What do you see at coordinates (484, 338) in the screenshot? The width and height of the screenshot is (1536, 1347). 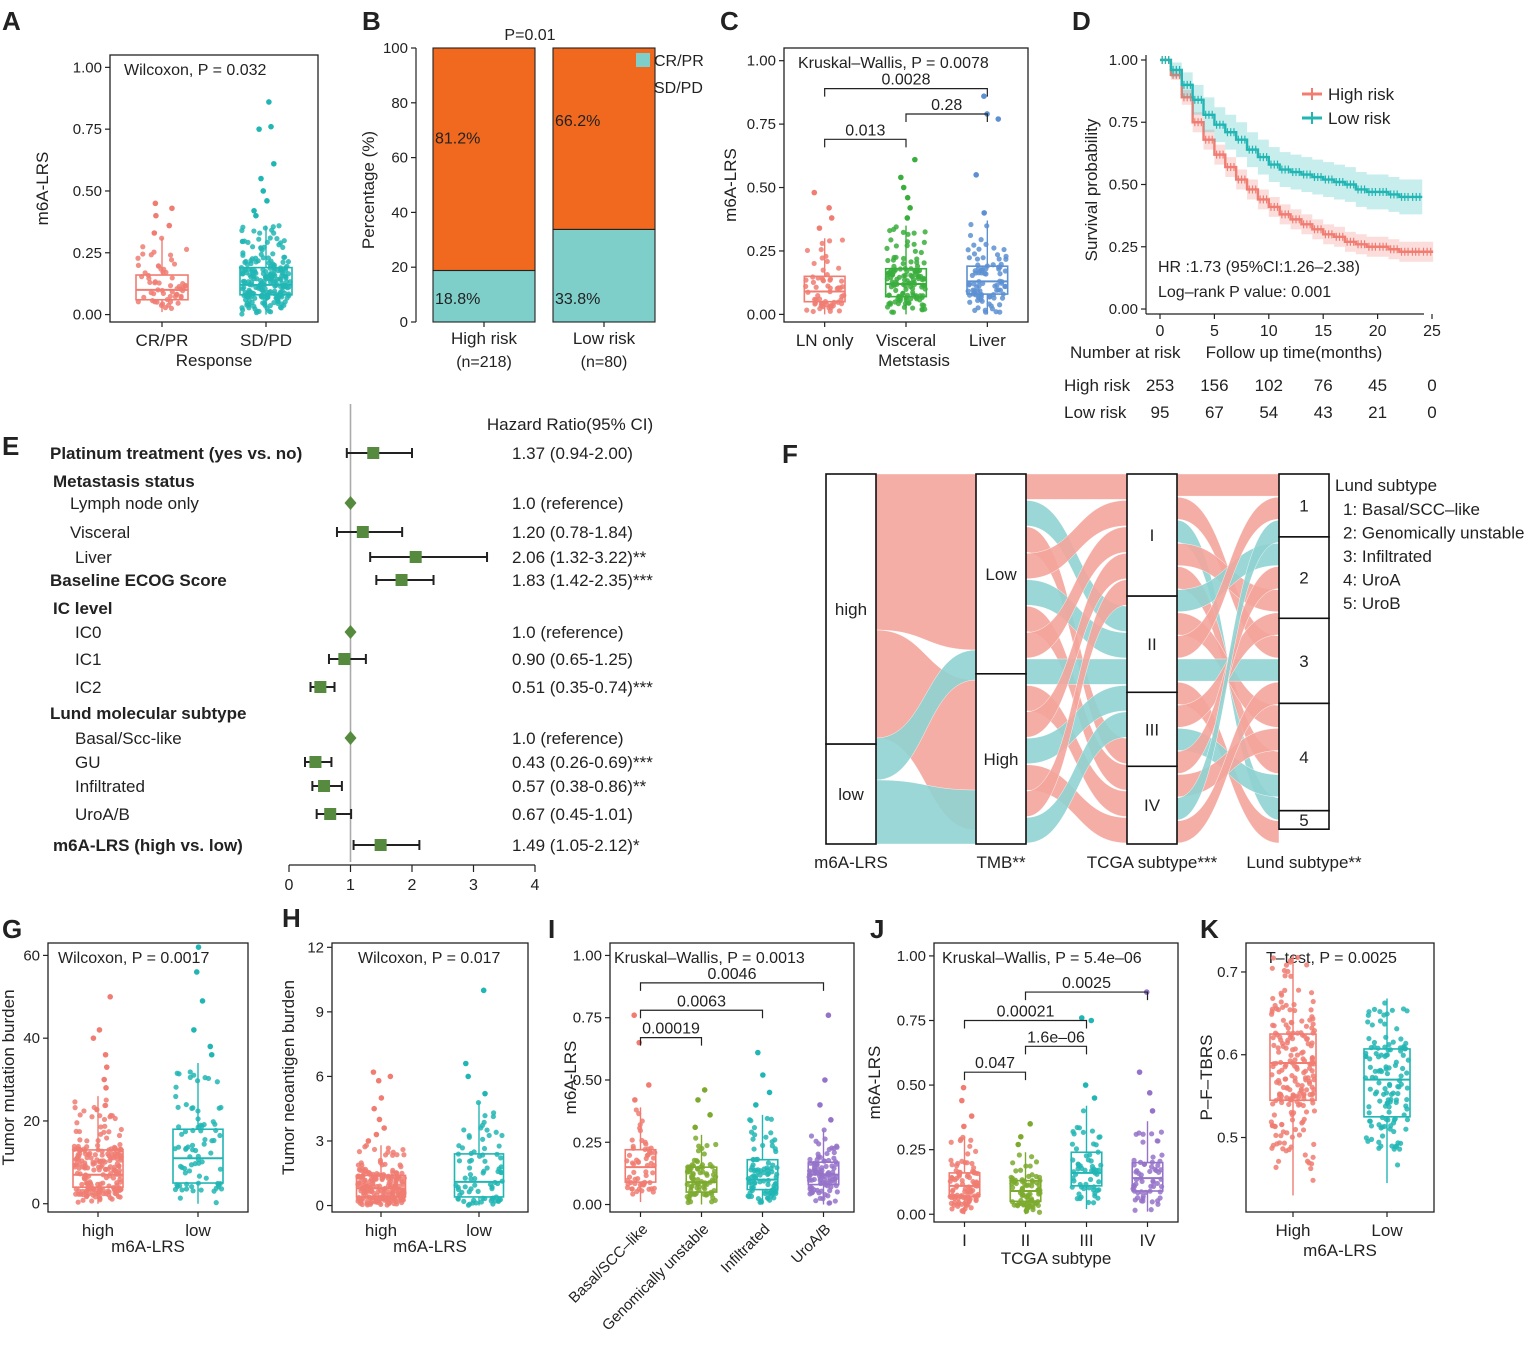 I see `x-tick-label: High risk` at bounding box center [484, 338].